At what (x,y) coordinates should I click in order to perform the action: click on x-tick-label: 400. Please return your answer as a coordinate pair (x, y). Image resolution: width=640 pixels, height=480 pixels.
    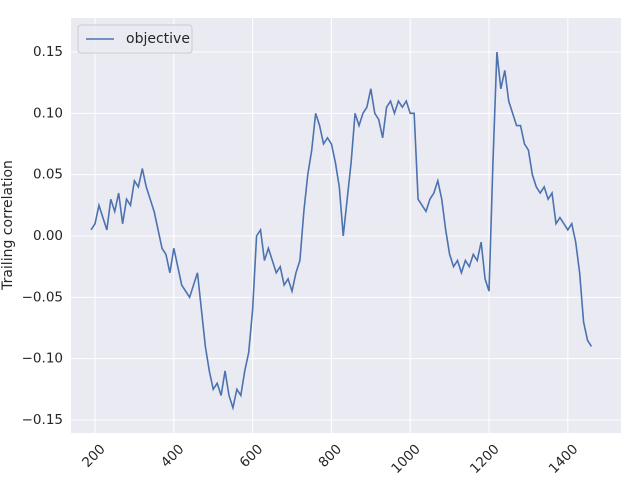
    Looking at the image, I should click on (173, 456).